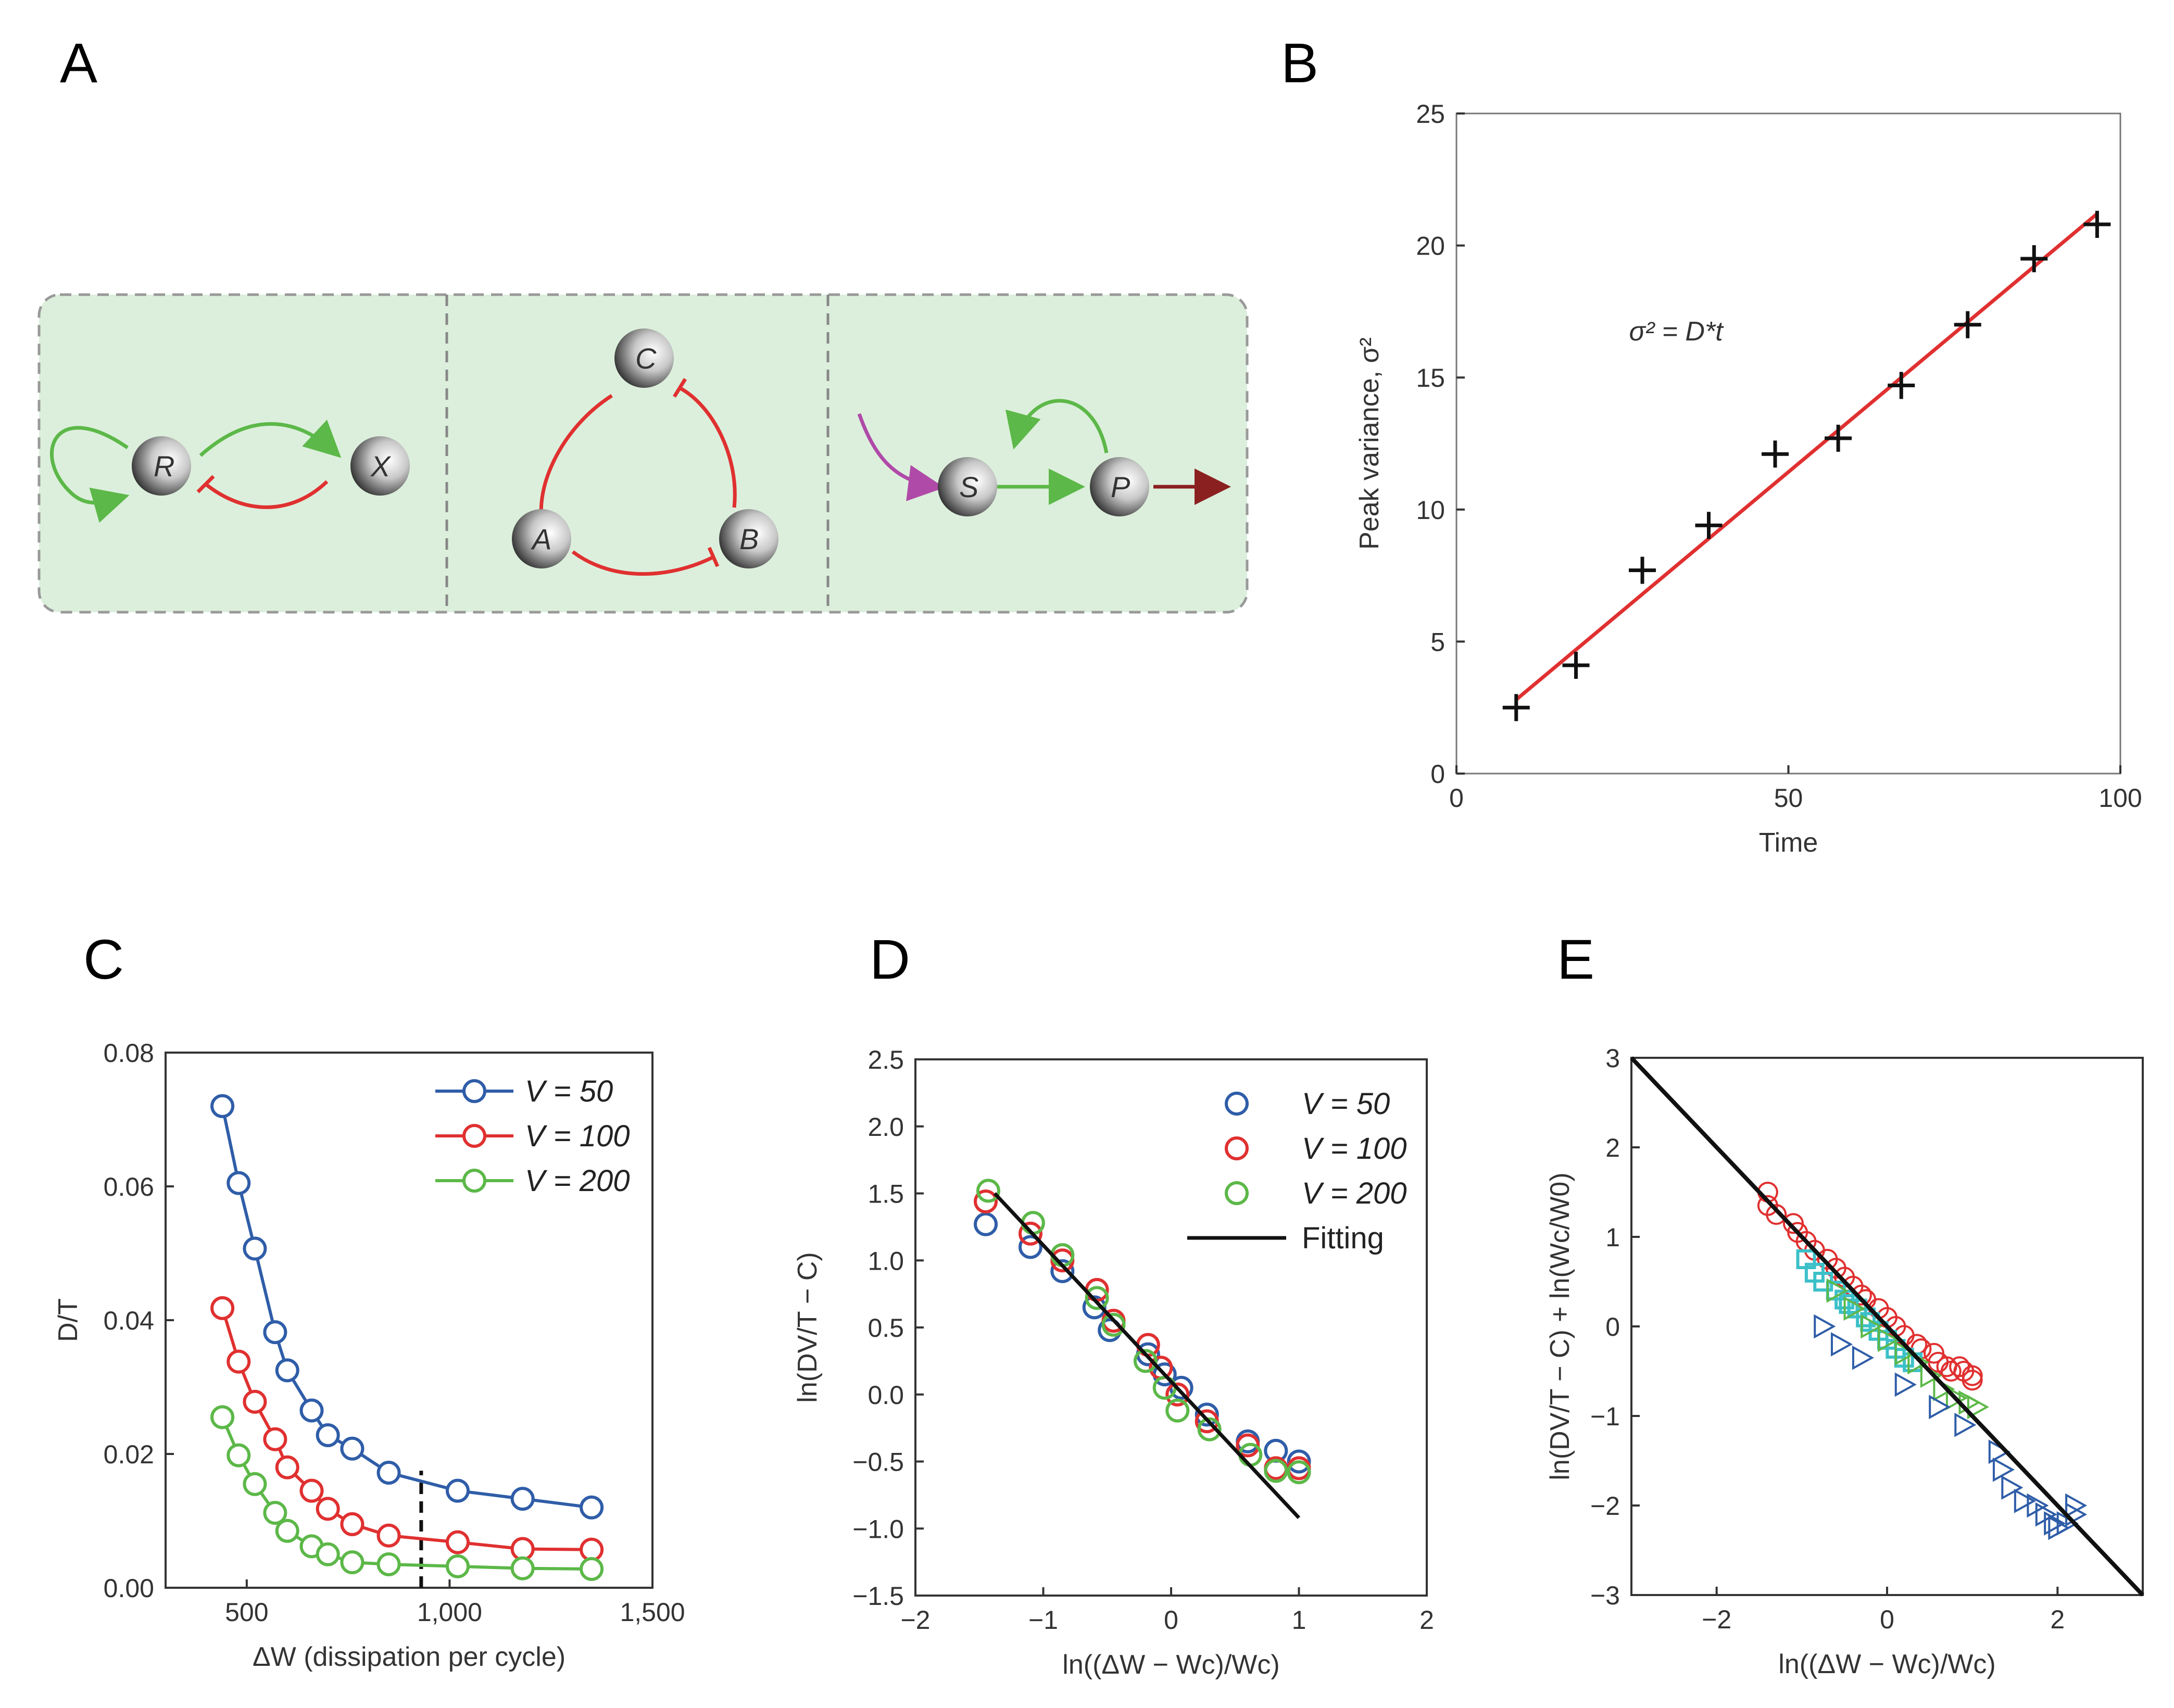  What do you see at coordinates (1437, 775) in the screenshot?
I see `y-tick-label: 0` at bounding box center [1437, 775].